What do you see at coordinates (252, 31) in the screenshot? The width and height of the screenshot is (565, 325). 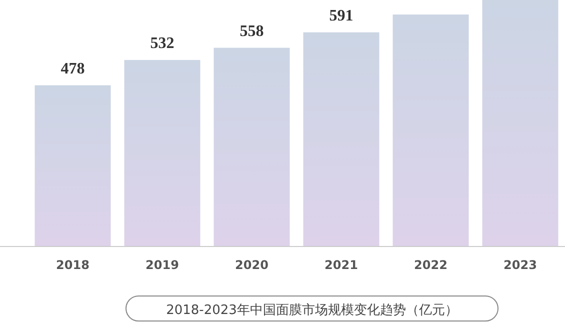 I see `data-label: 558` at bounding box center [252, 31].